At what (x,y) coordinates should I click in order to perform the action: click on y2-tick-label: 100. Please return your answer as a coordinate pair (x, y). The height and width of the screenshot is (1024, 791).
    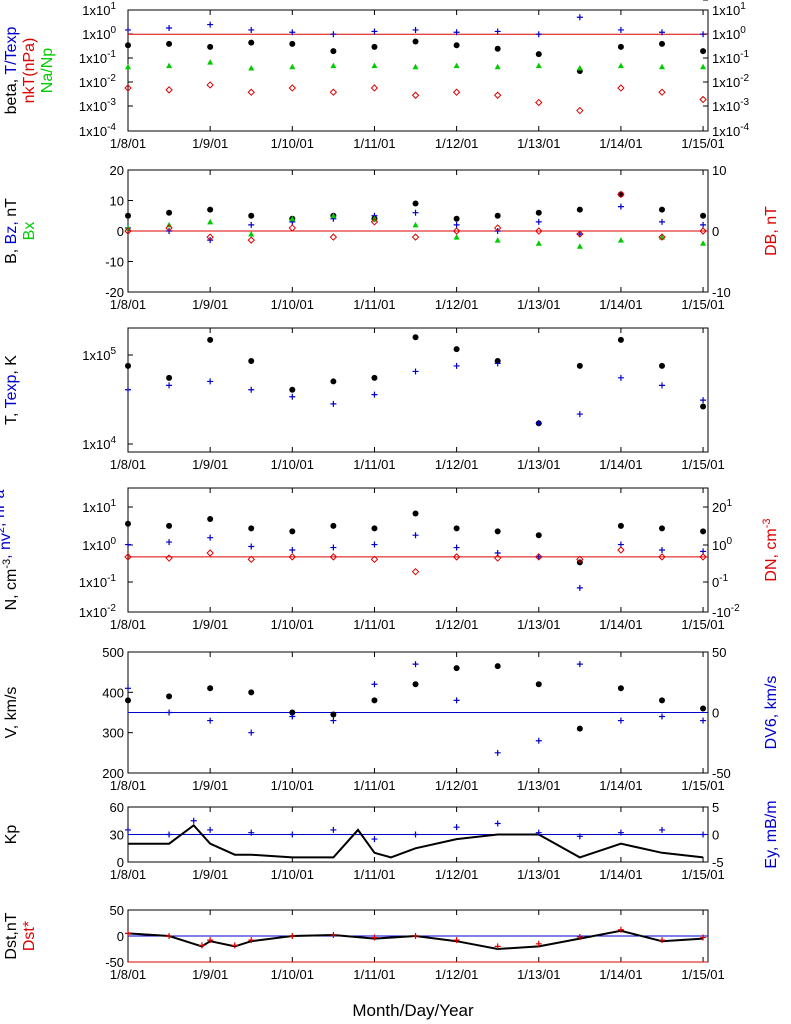
    Looking at the image, I should click on (722, 544).